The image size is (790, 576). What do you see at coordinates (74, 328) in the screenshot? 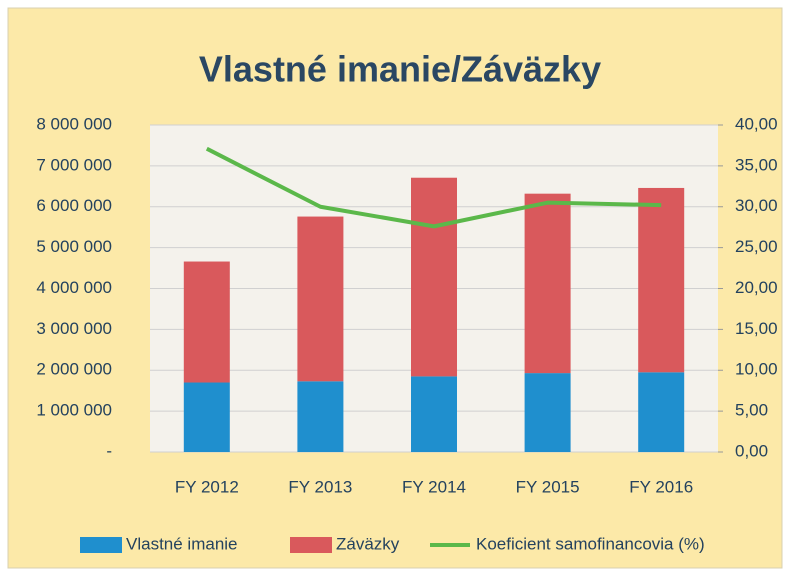
I see `y-tick-label: 3 000 000` at bounding box center [74, 328].